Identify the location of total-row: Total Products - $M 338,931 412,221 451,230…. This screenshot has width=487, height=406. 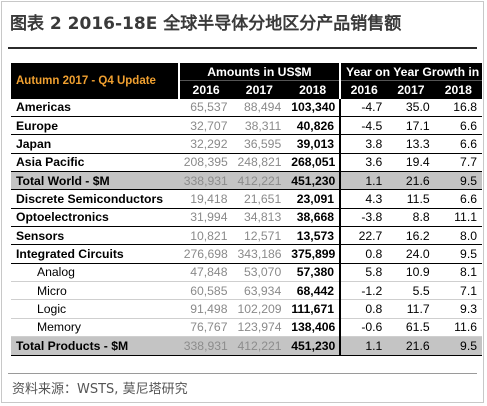
(246, 346).